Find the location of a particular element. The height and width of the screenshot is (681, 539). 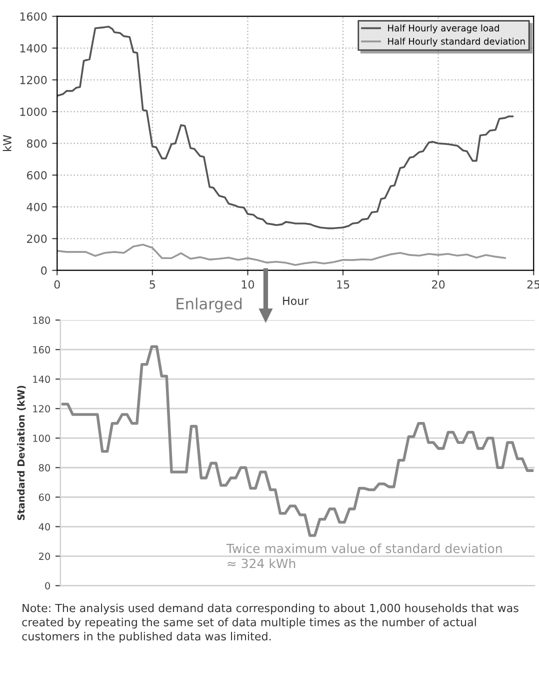

y-tick-label: 120 is located at coordinates (41, 408).